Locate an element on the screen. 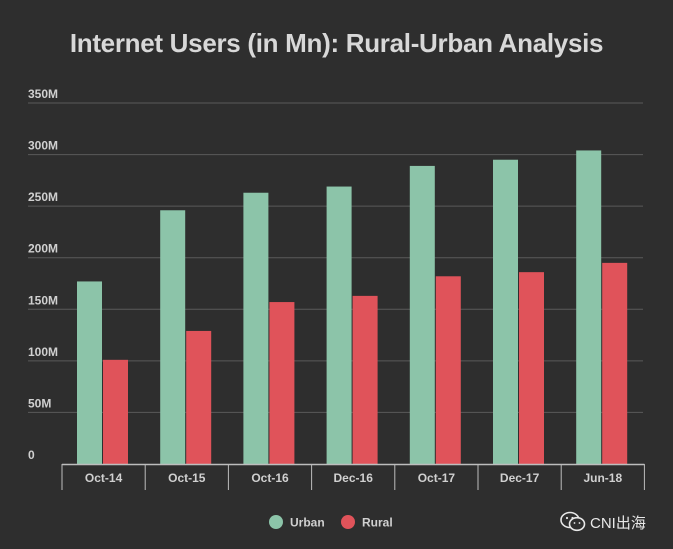 This screenshot has height=549, width=673. legend: Urban Rural is located at coordinates (331, 522).